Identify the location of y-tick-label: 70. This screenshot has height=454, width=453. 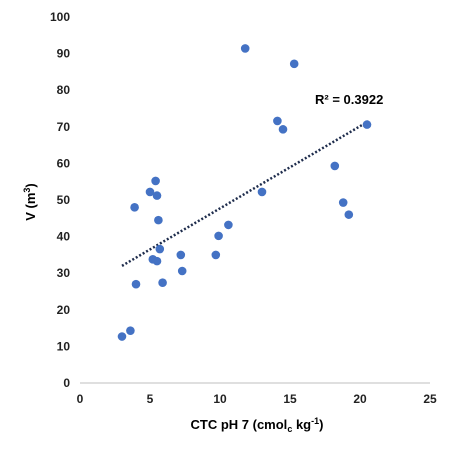
(64, 127).